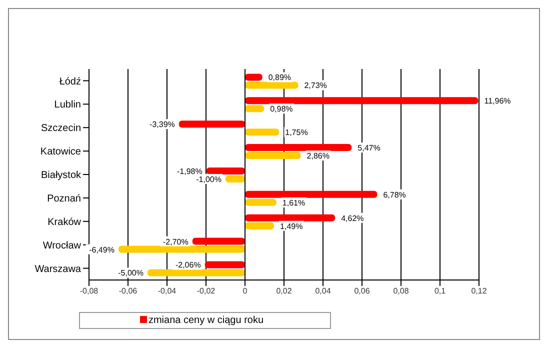 Image resolution: width=550 pixels, height=348 pixels. Describe the element at coordinates (497, 101) in the screenshot. I see `data-label: 11,96%` at that location.